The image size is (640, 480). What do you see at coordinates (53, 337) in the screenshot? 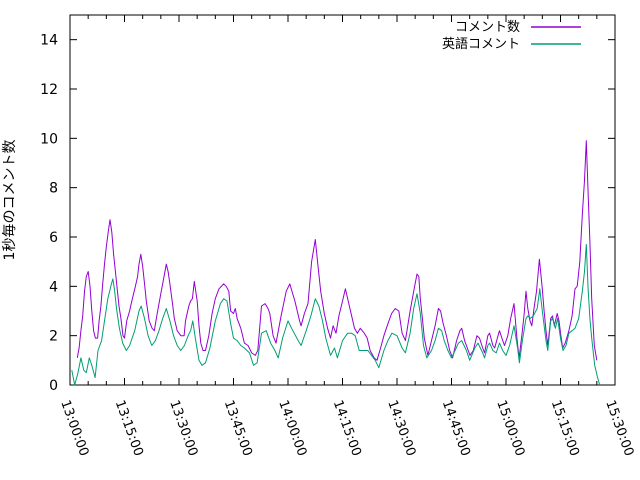
I see `y-tick-label: 2` at bounding box center [53, 337].